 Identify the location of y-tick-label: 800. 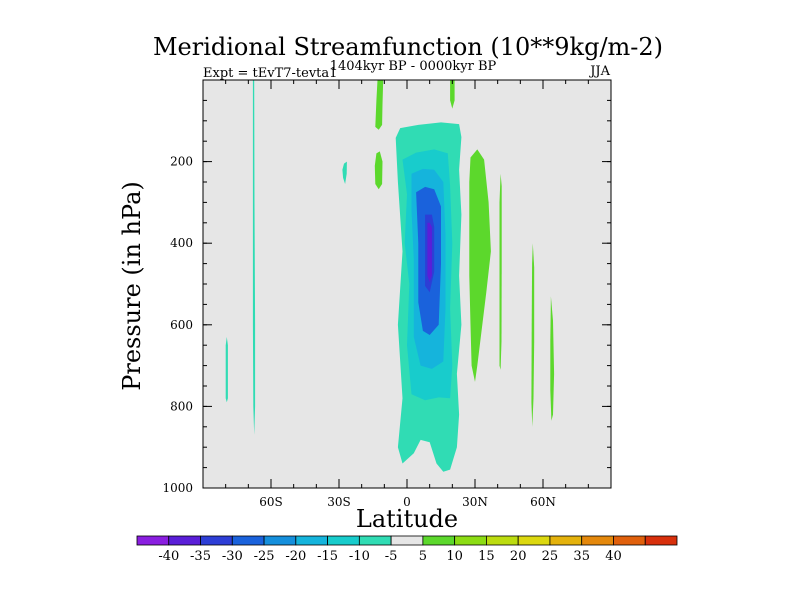
(181, 406).